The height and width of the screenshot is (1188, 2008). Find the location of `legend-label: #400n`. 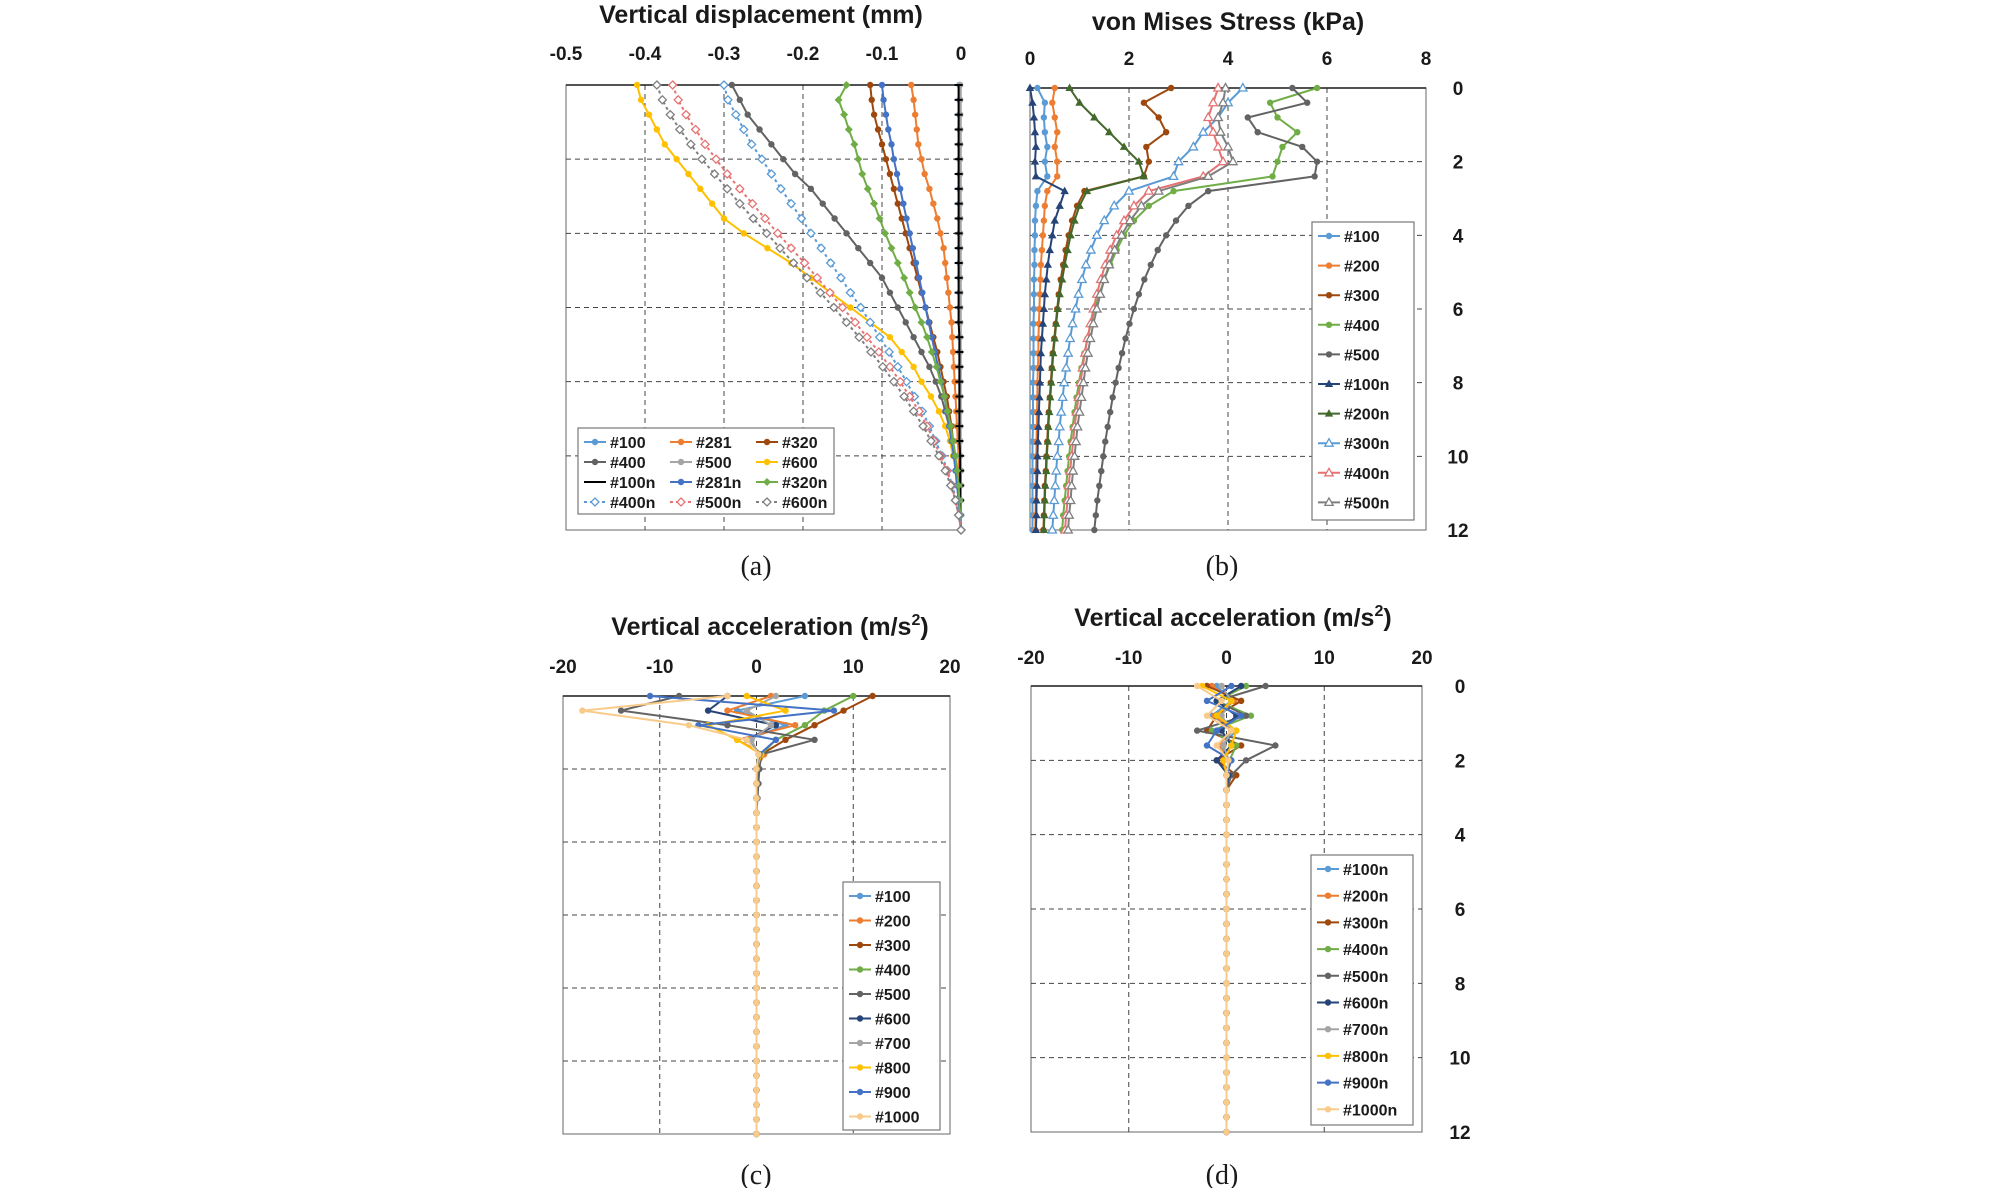

legend-label: #400n is located at coordinates (1366, 474).